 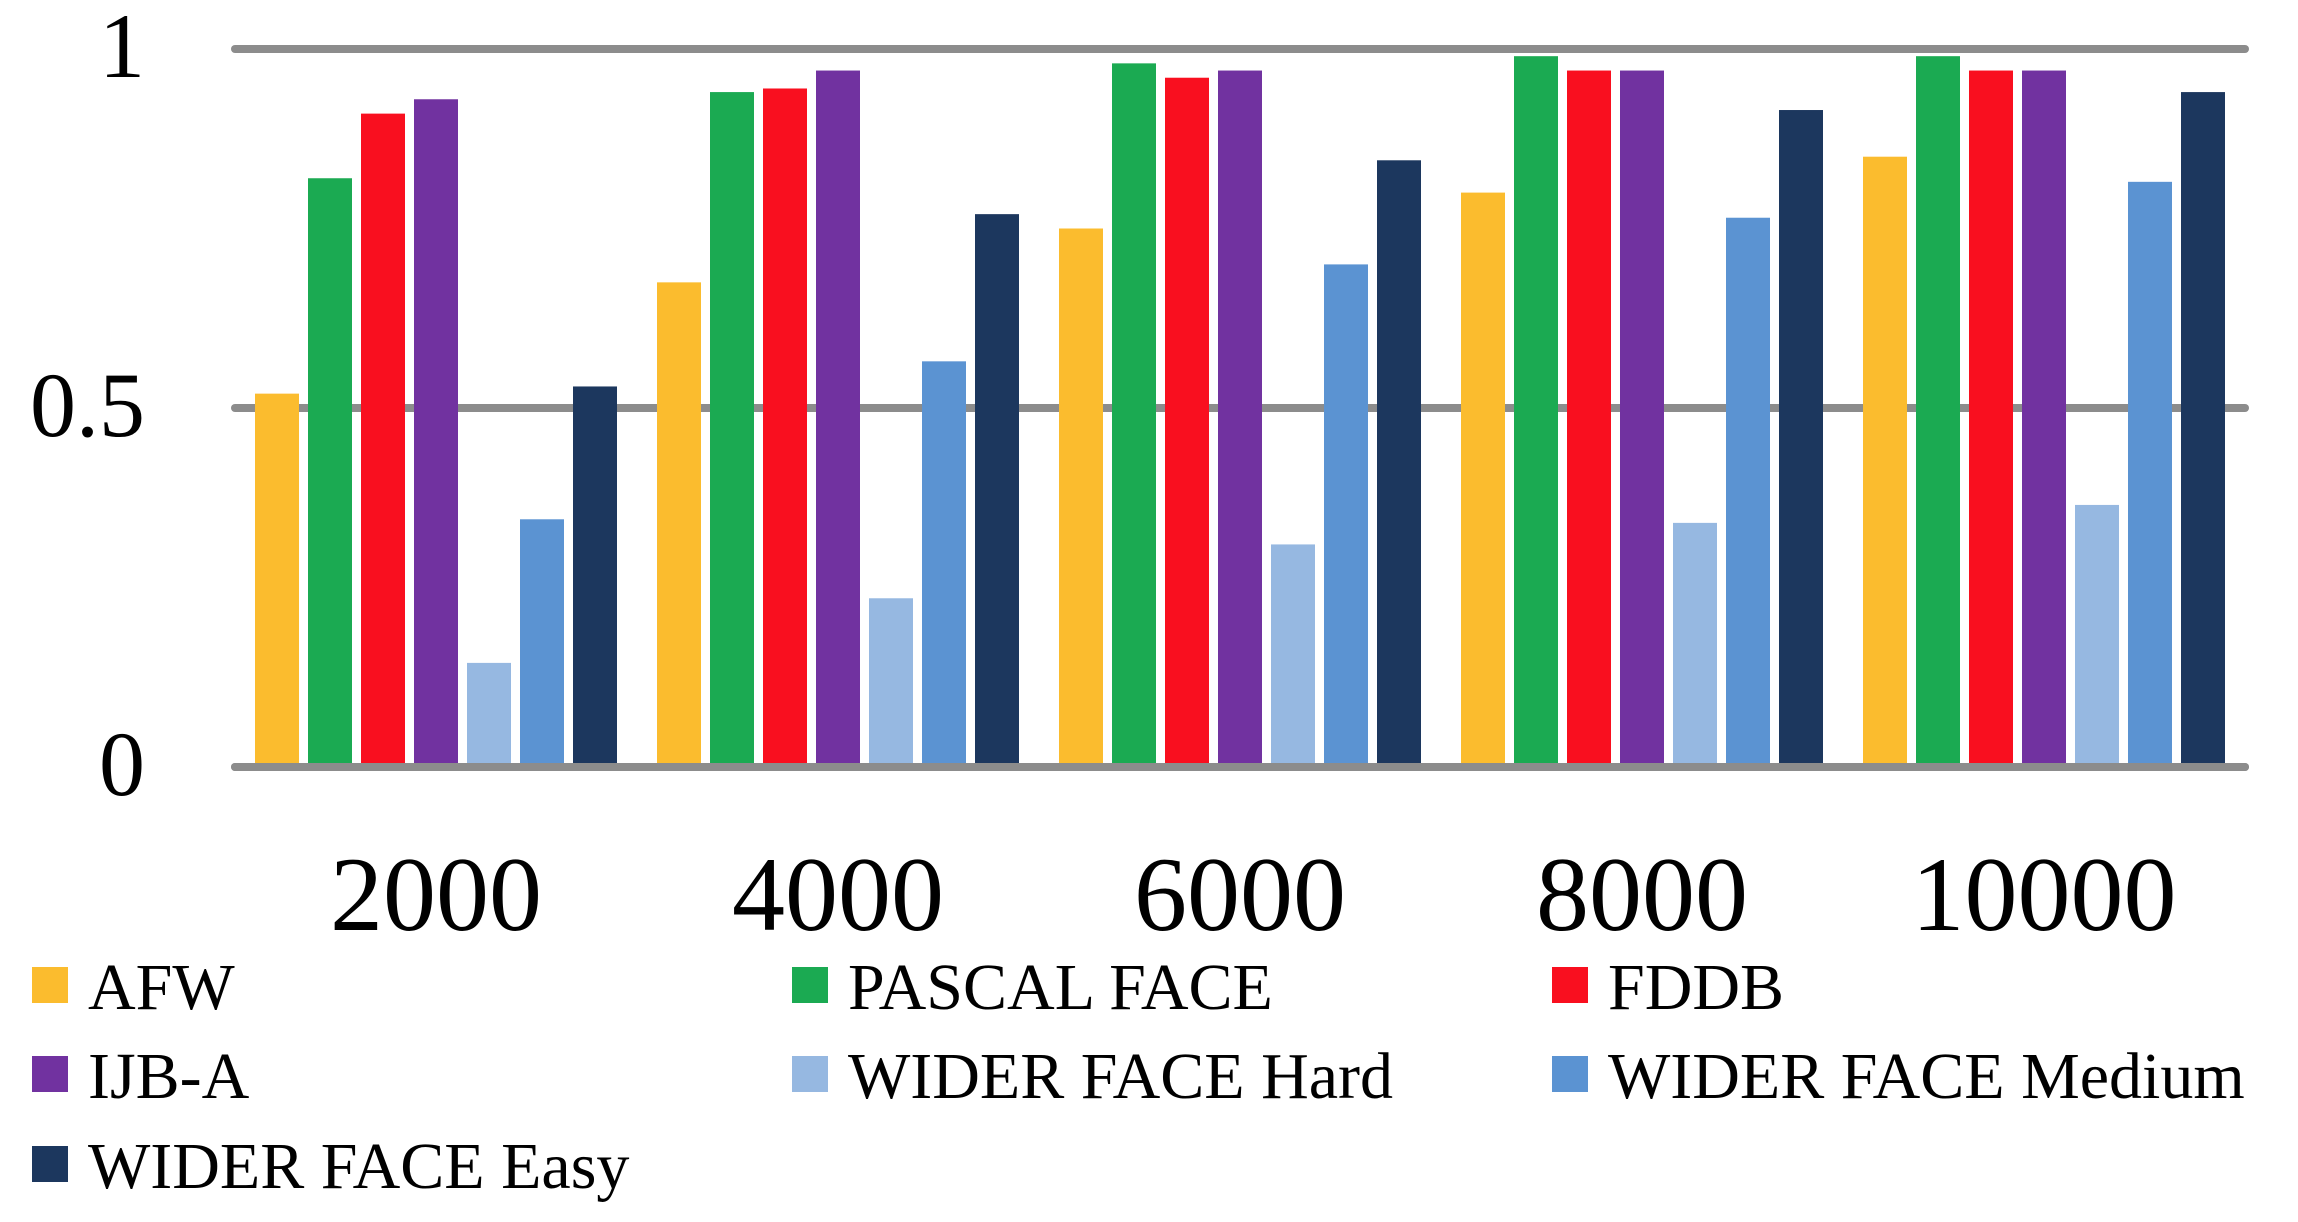 I want to click on legend-label: AFW, so click(x=161, y=987).